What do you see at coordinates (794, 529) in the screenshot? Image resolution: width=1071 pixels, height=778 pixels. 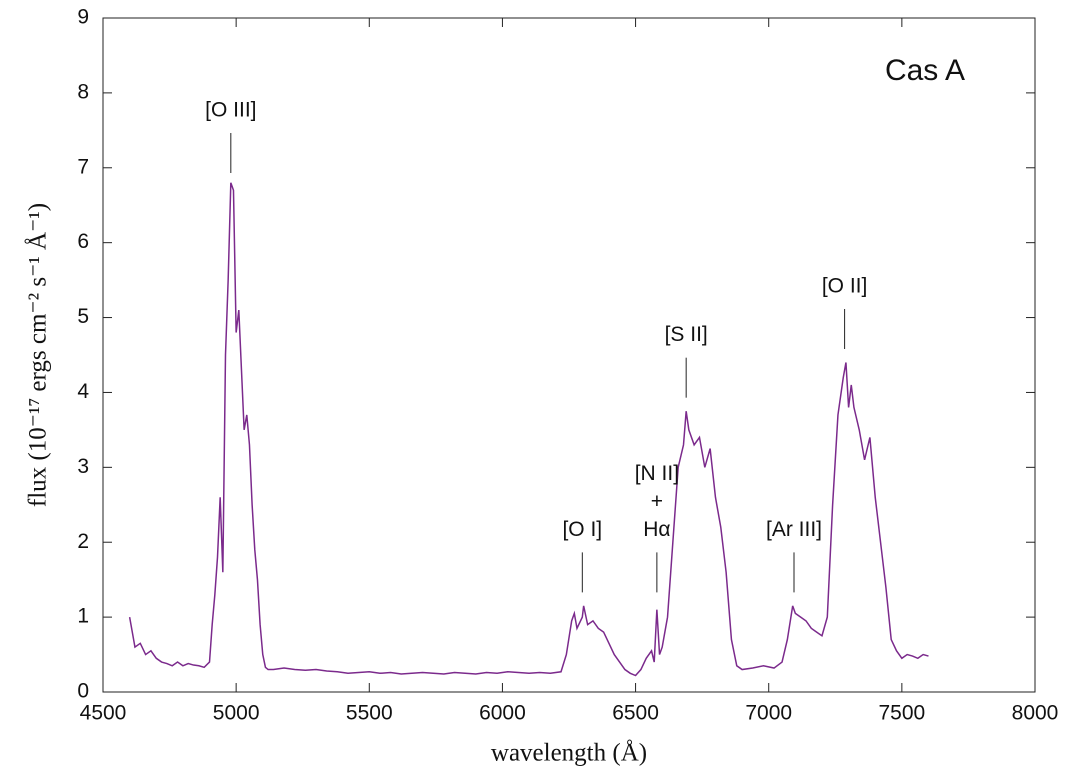 I see `annotation-label: [Ar III]` at bounding box center [794, 529].